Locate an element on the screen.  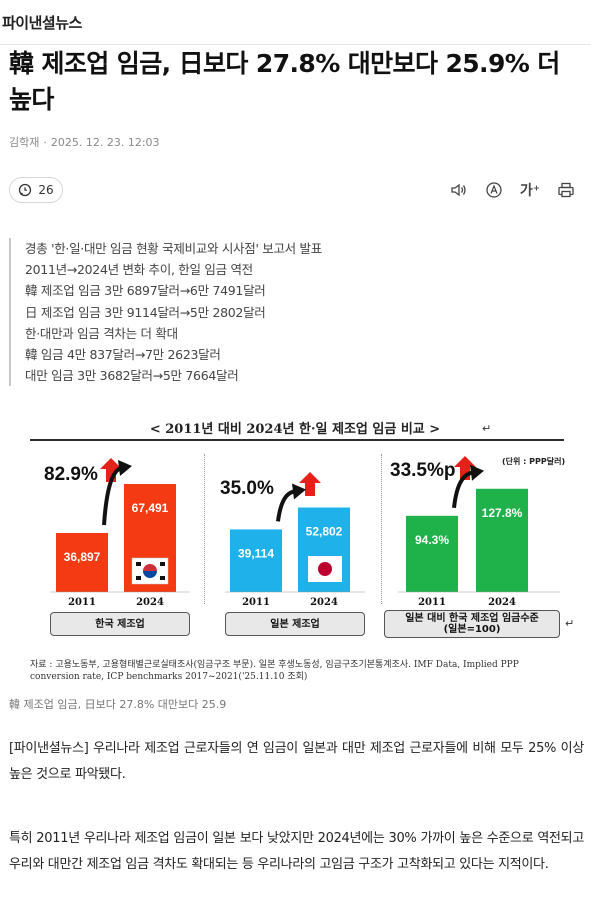
image-caption-text: 韓 제조업 임금, 日보다 27.8% 대만보다 25.9 is located at coordinates (118, 704).